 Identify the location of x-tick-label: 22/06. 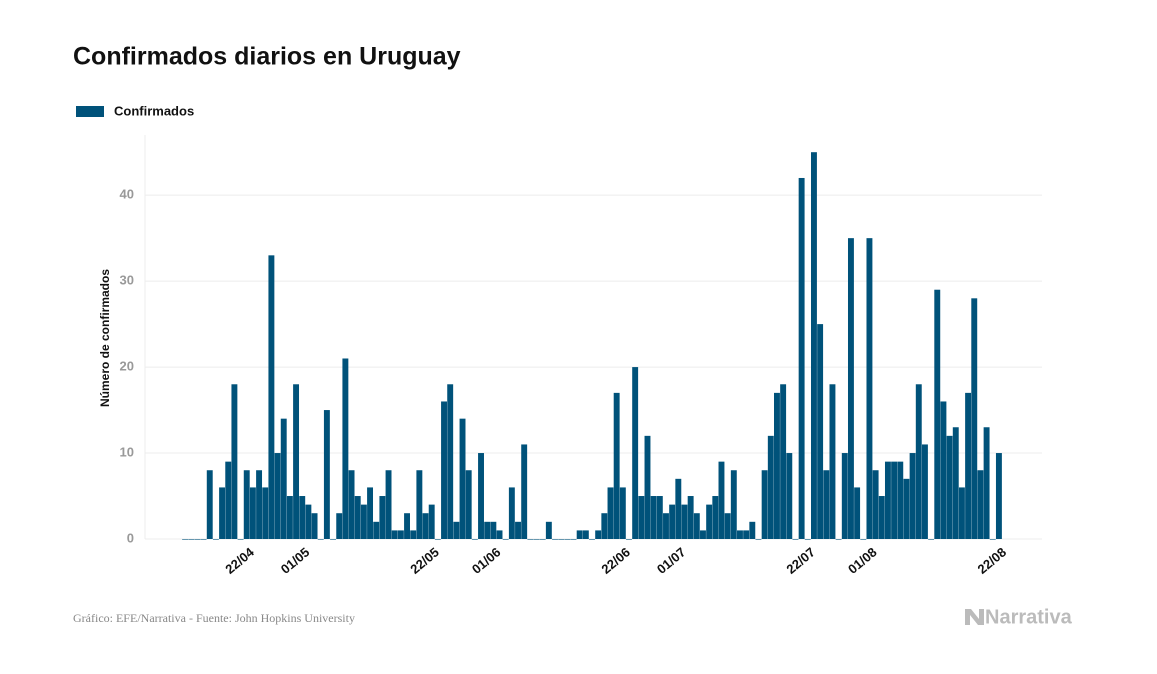
(615, 560).